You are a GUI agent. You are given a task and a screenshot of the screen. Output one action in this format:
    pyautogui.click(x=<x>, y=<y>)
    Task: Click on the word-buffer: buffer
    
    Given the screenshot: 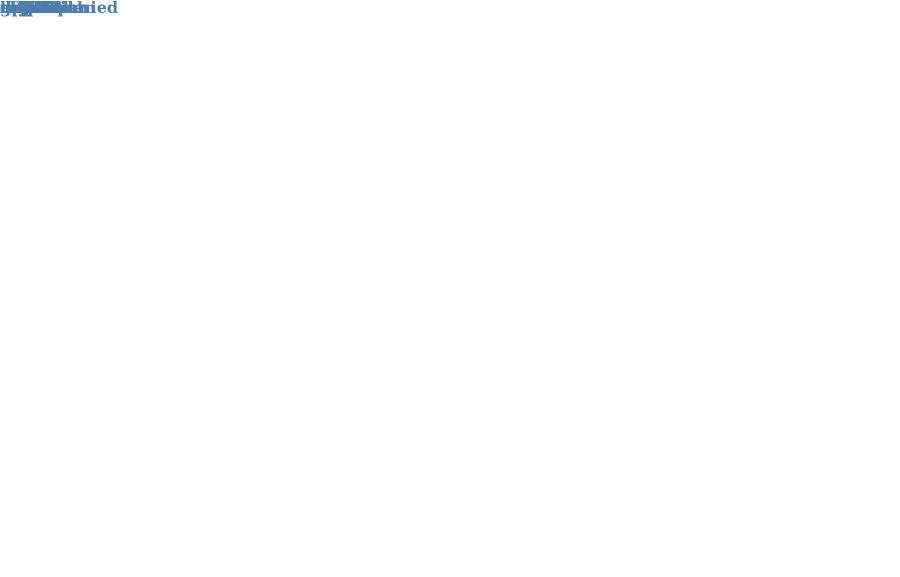 What is the action you would take?
    pyautogui.click(x=27, y=8)
    